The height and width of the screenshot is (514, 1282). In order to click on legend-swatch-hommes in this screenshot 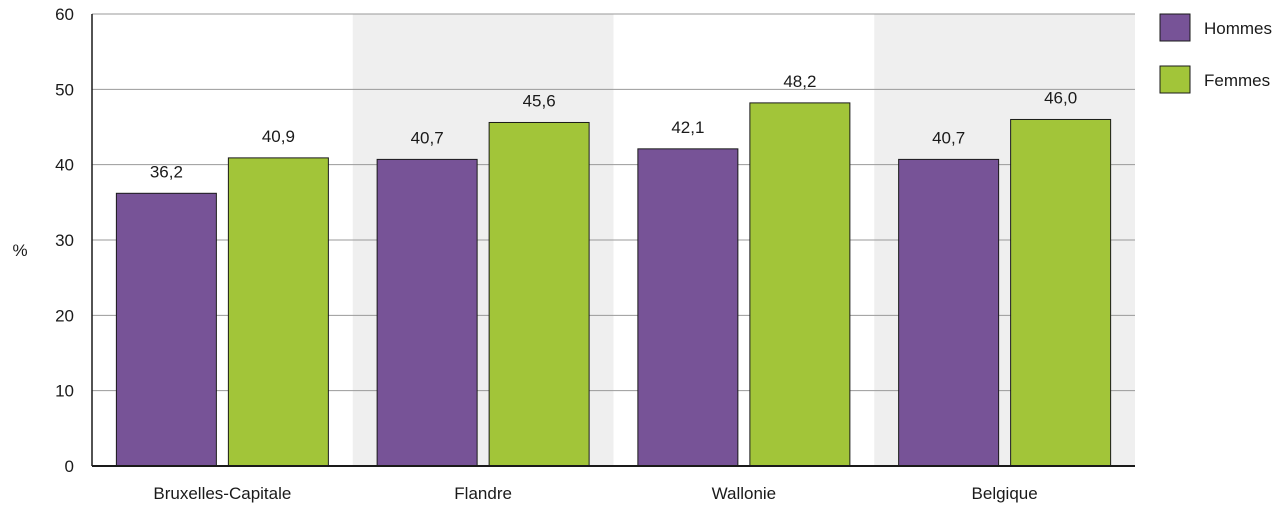, I will do `click(1175, 27)`.